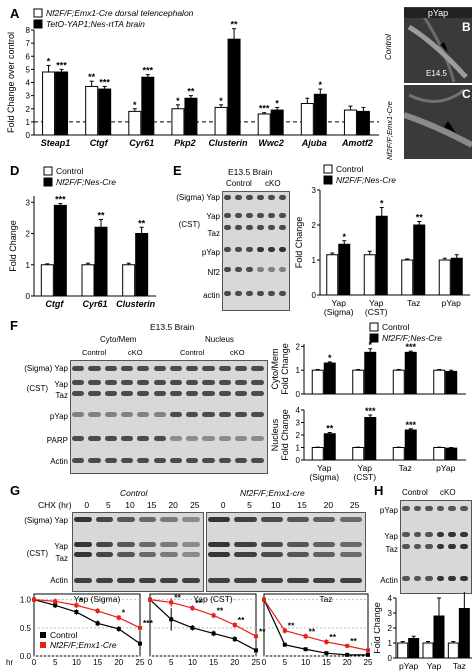 Image resolution: width=476 pixels, height=672 pixels. What do you see at coordinates (134, 493) in the screenshot?
I see `panel-g-group-control: Control` at bounding box center [134, 493].